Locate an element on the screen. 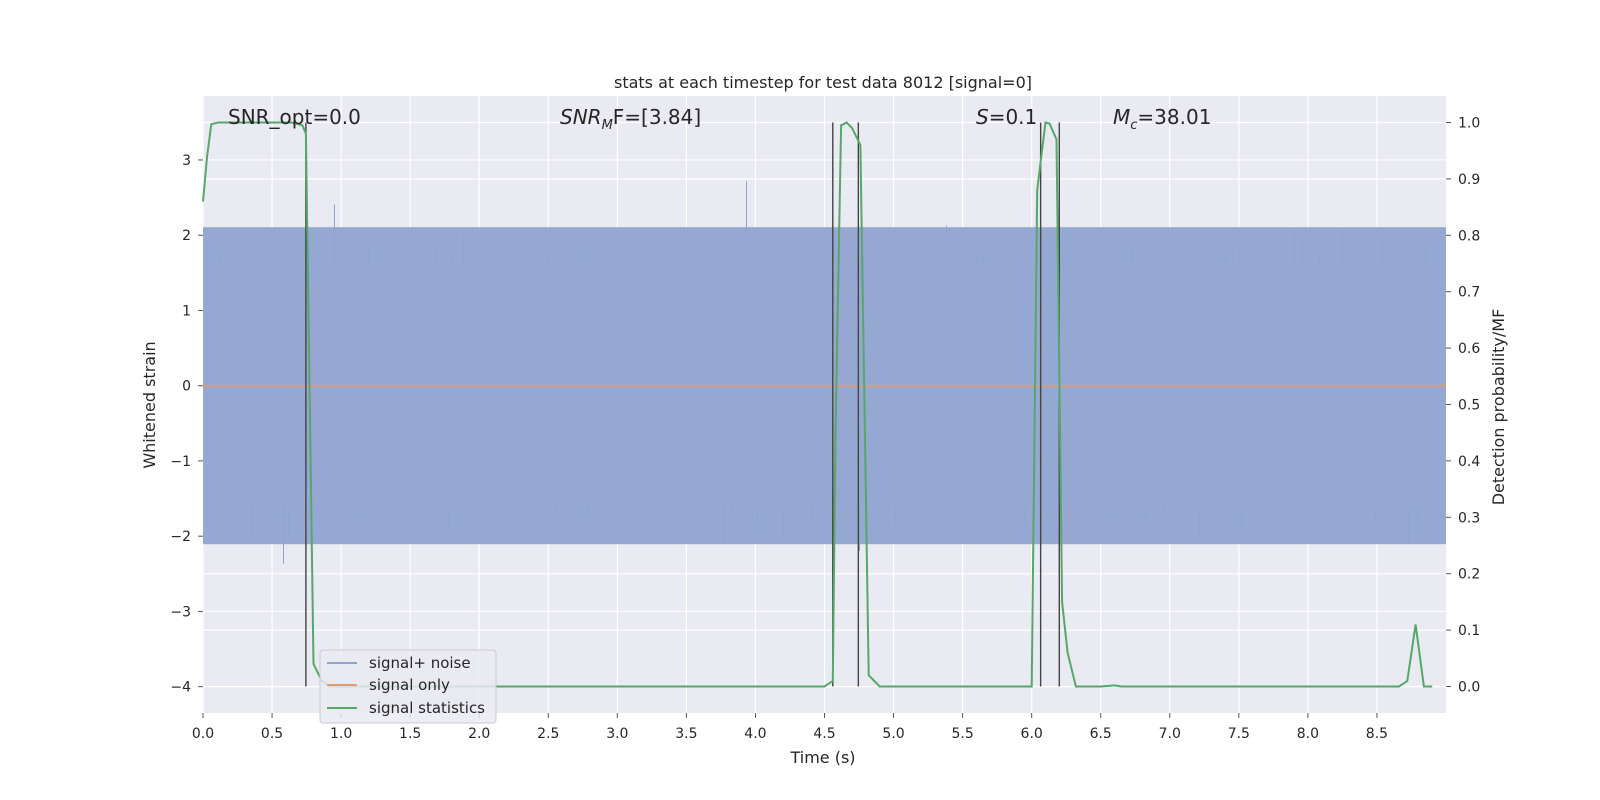 The width and height of the screenshot is (1600, 800). right-tick-label: 1.0 is located at coordinates (1469, 124).